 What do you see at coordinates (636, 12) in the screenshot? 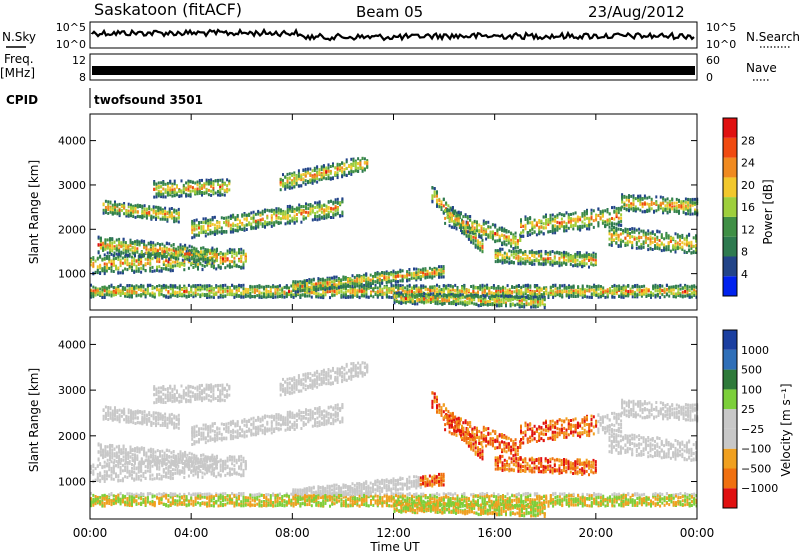
I see `date-title: 23/Aug/2012` at bounding box center [636, 12].